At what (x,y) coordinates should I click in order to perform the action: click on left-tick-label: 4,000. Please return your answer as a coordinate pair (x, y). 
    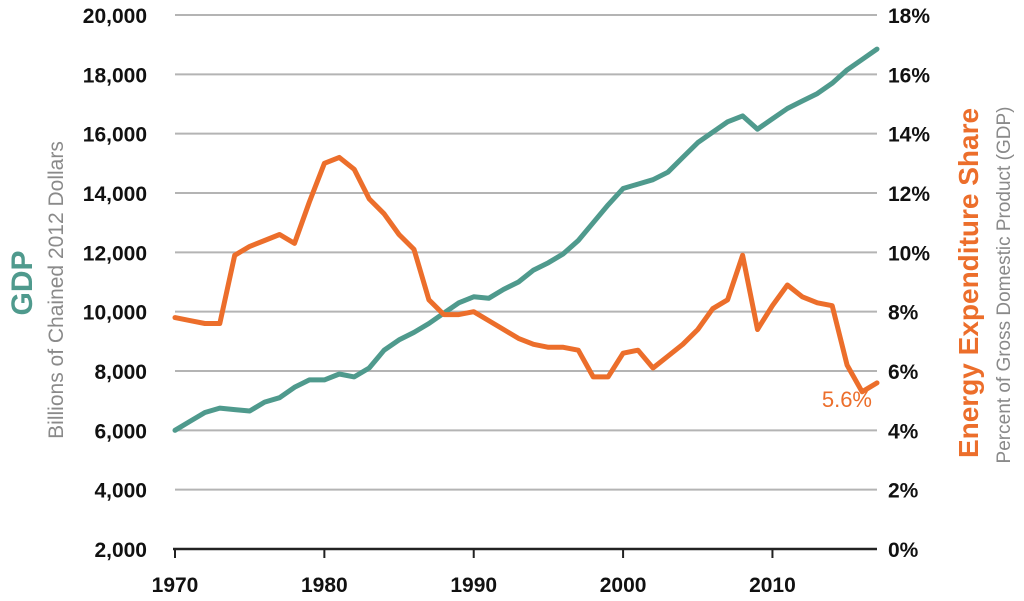
    Looking at the image, I should click on (120, 491).